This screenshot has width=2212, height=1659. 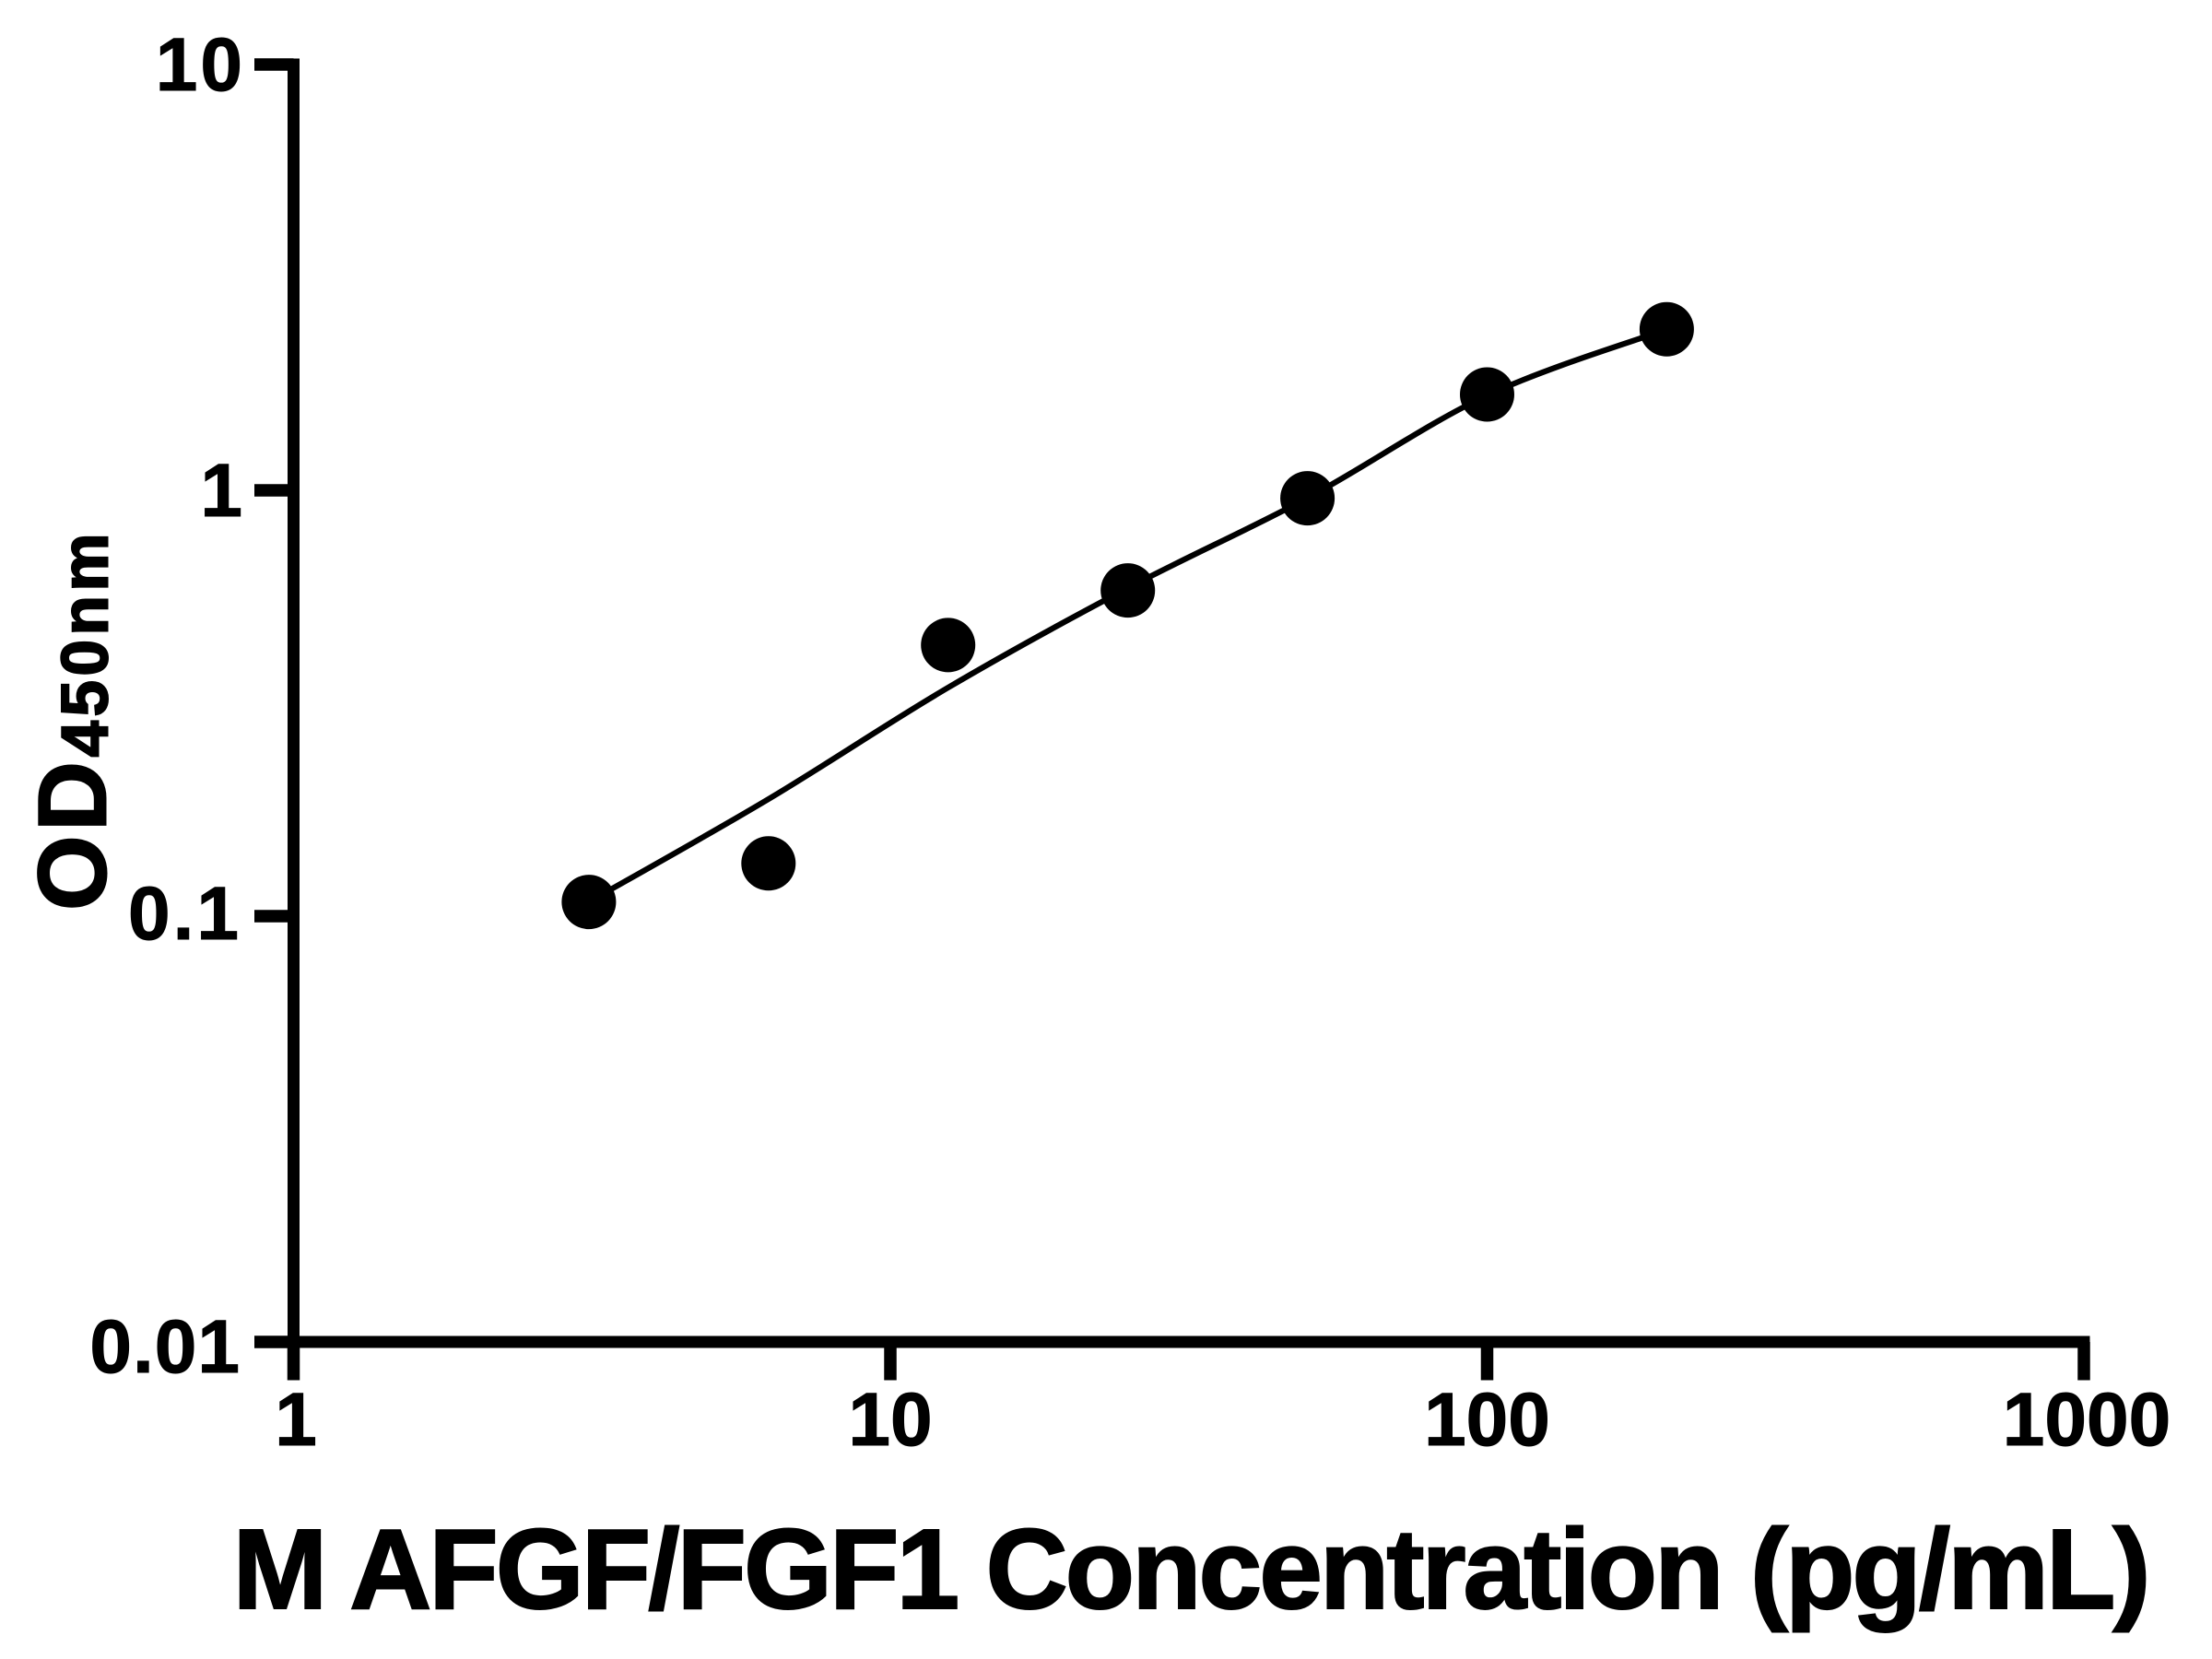 I want to click on svg-text: 1000, so click(x=2087, y=1420).